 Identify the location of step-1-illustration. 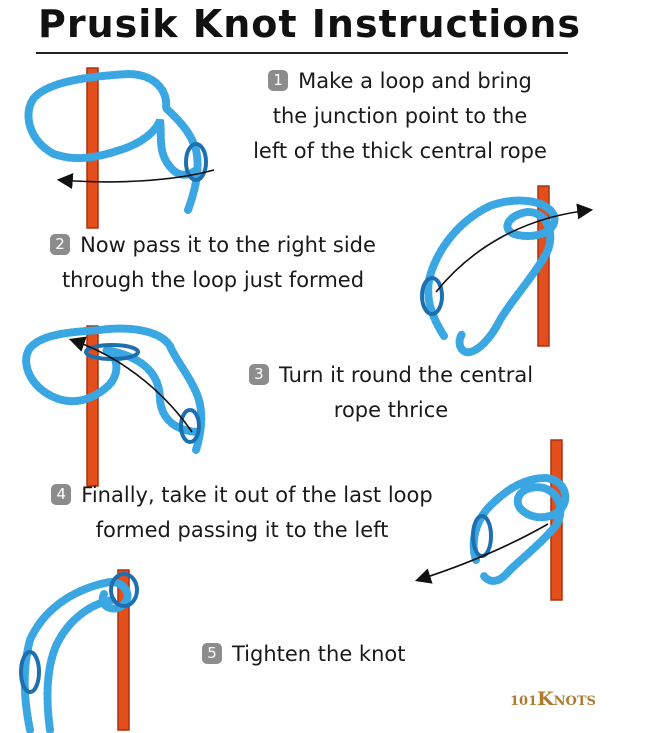
(119, 148).